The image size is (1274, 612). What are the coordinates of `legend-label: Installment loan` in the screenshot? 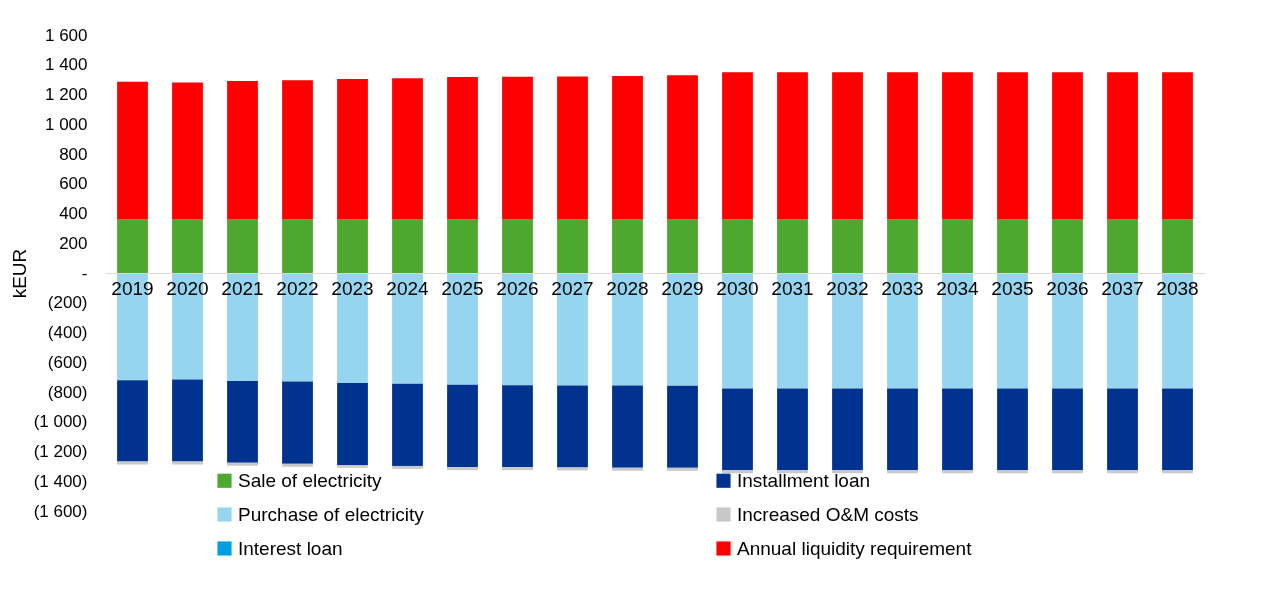 It's located at (804, 480).